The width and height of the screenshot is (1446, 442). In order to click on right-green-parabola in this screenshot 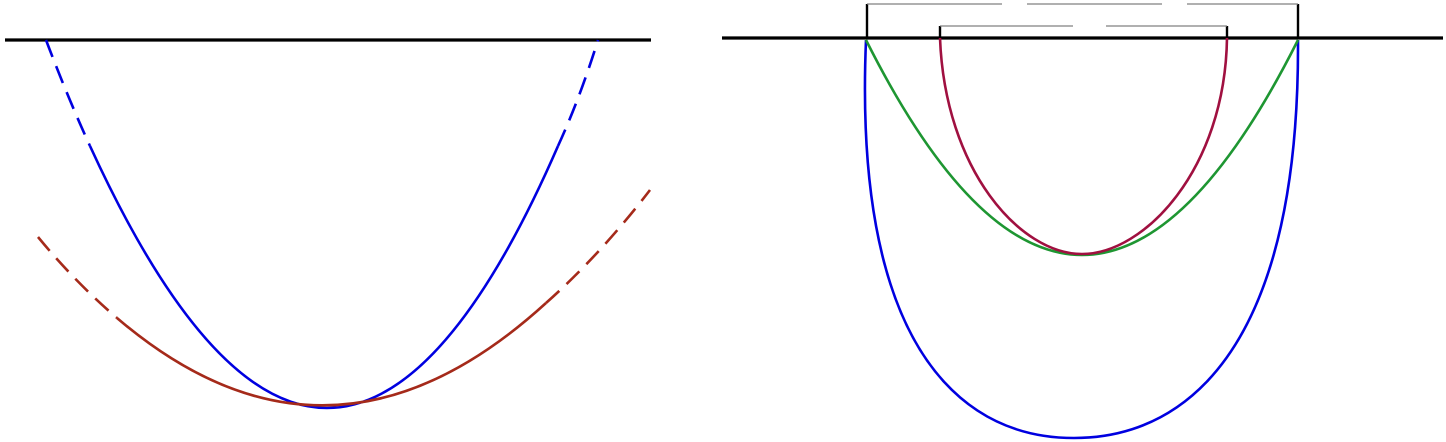, I will do `click(1082, 148)`.